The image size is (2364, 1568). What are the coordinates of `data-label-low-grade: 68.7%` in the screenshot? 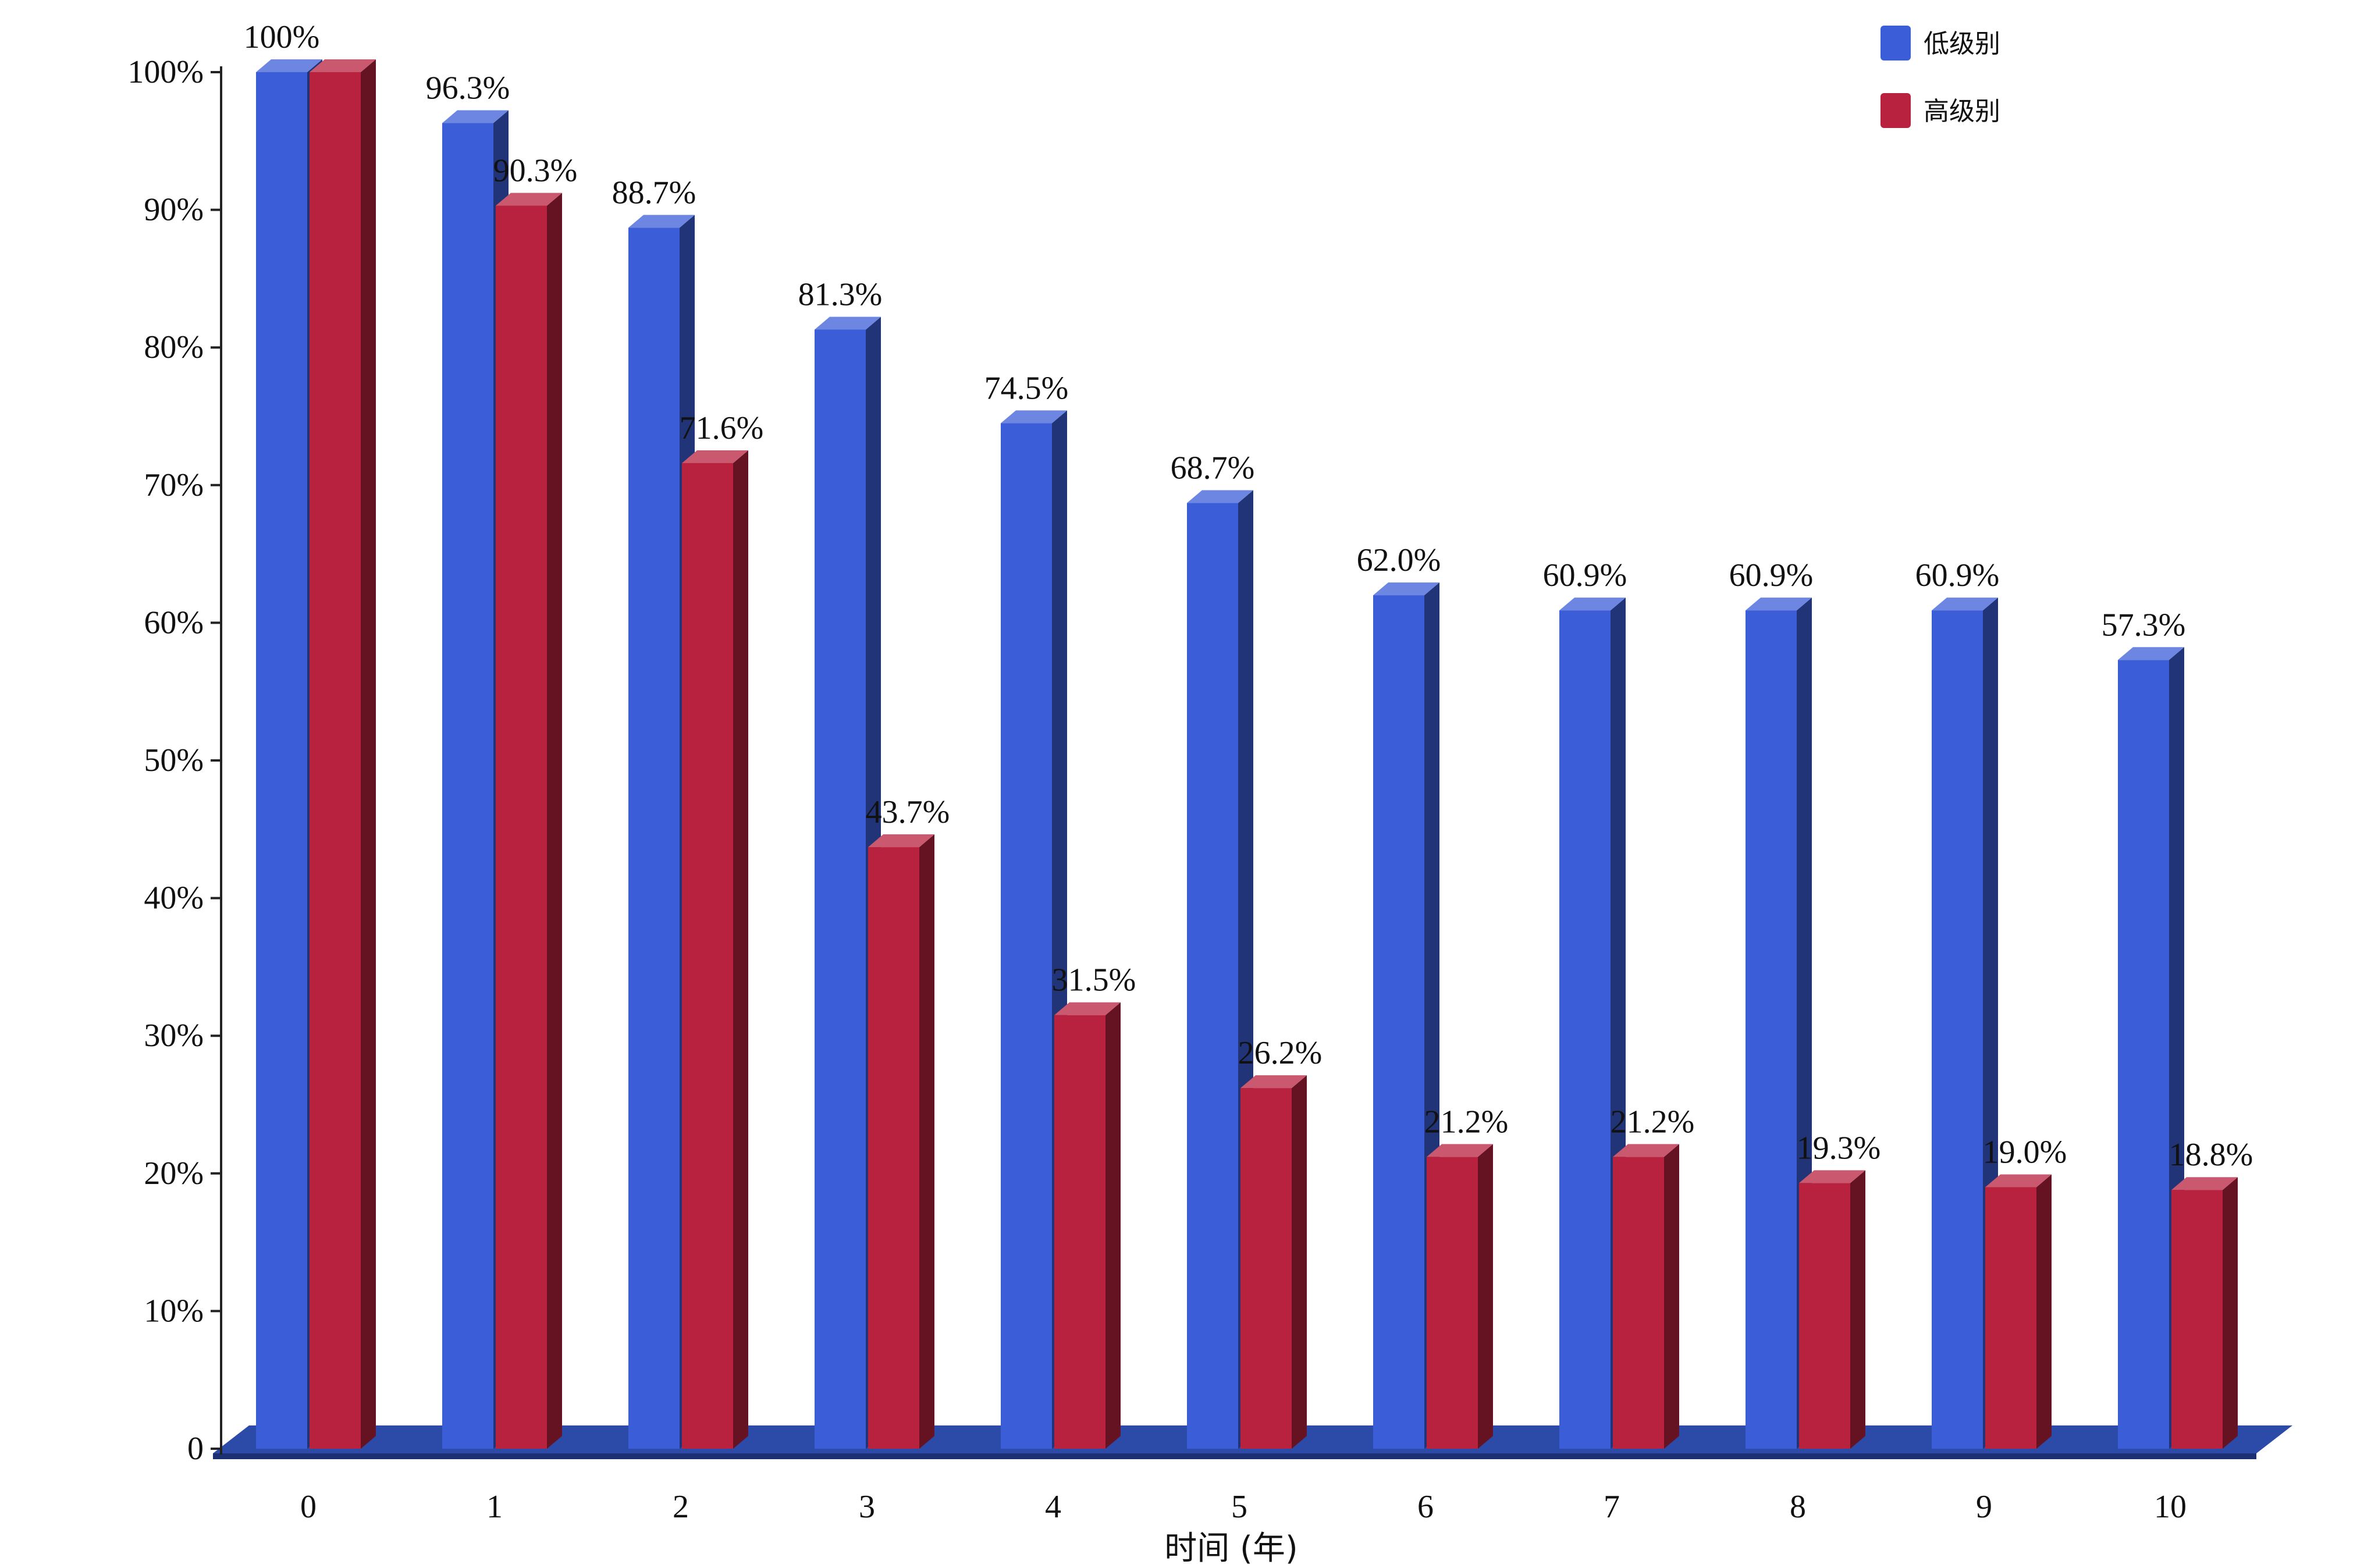 It's located at (1213, 468).